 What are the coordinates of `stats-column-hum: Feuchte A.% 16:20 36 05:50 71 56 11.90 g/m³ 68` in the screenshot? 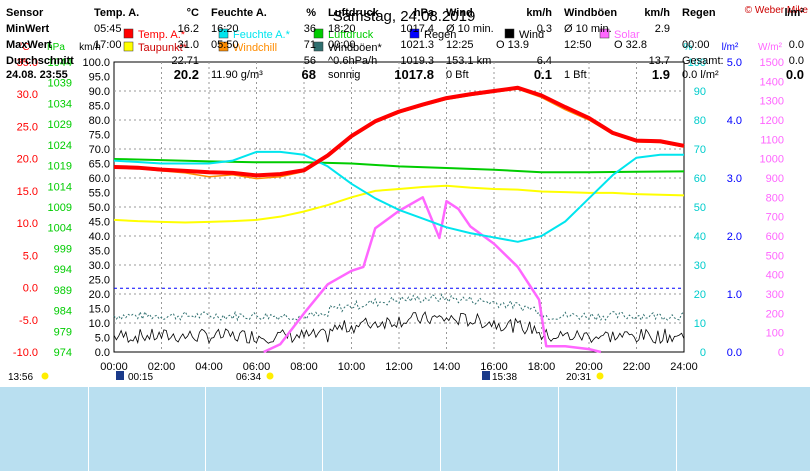 It's located at (263, 42).